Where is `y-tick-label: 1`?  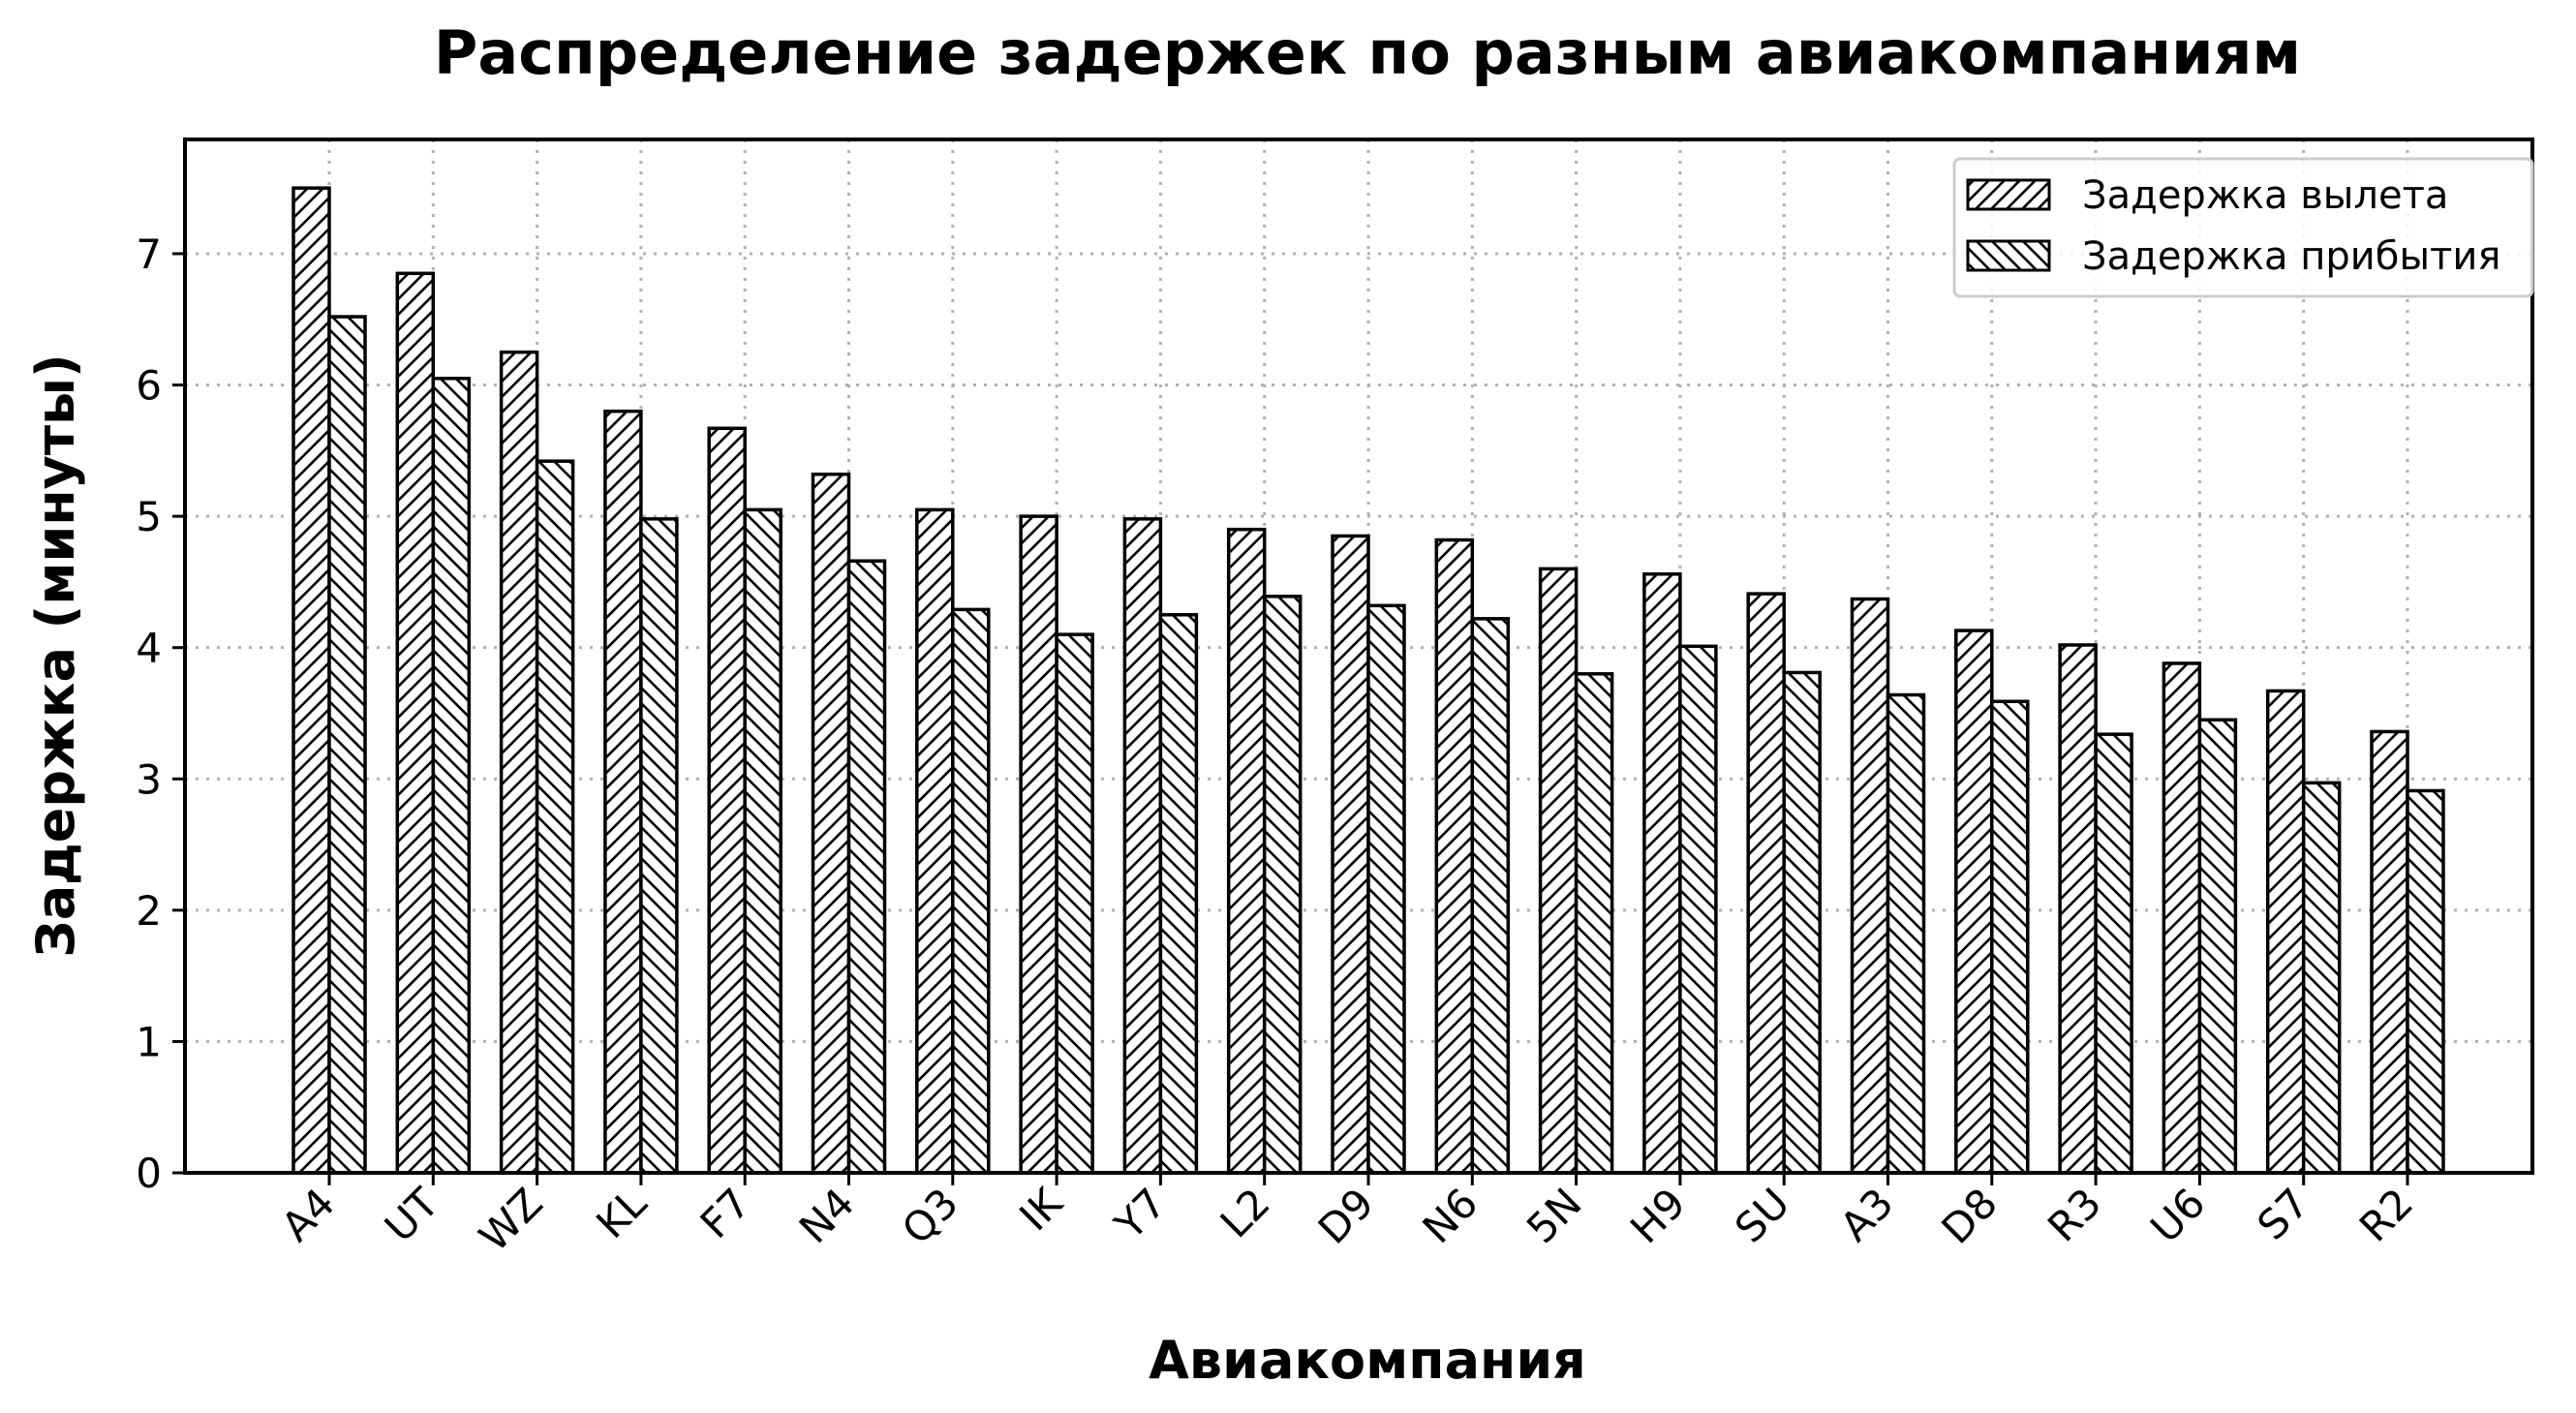 y-tick-label: 1 is located at coordinates (149, 1041).